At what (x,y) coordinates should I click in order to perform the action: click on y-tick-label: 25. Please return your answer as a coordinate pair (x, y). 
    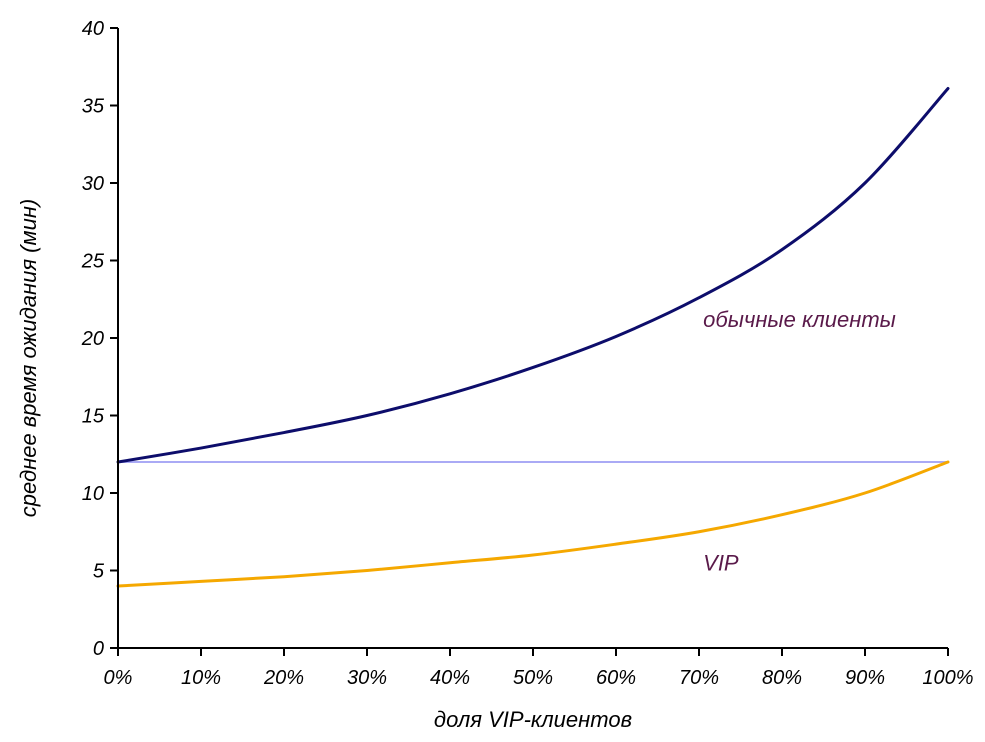
    Looking at the image, I should click on (93, 262).